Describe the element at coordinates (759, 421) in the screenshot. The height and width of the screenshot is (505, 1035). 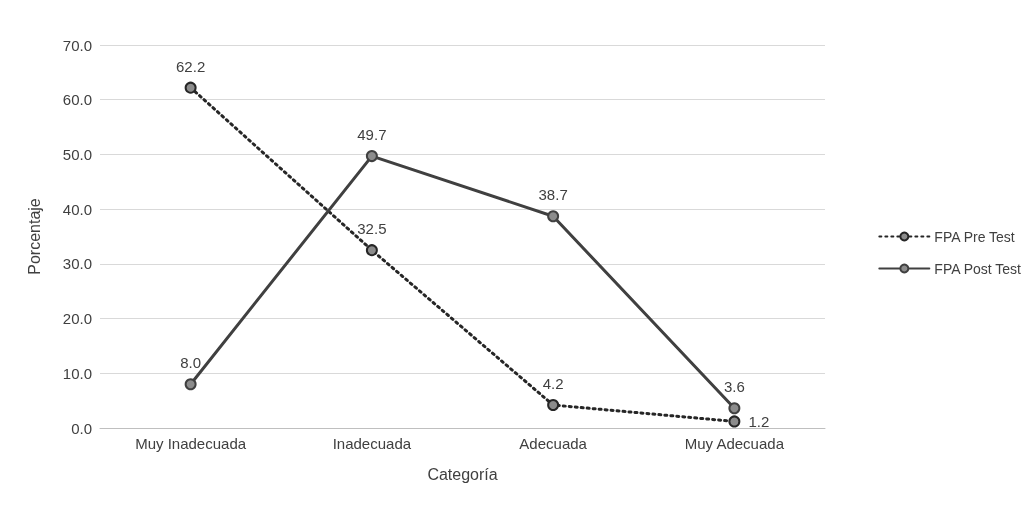
I see `data-label: 1.2` at that location.